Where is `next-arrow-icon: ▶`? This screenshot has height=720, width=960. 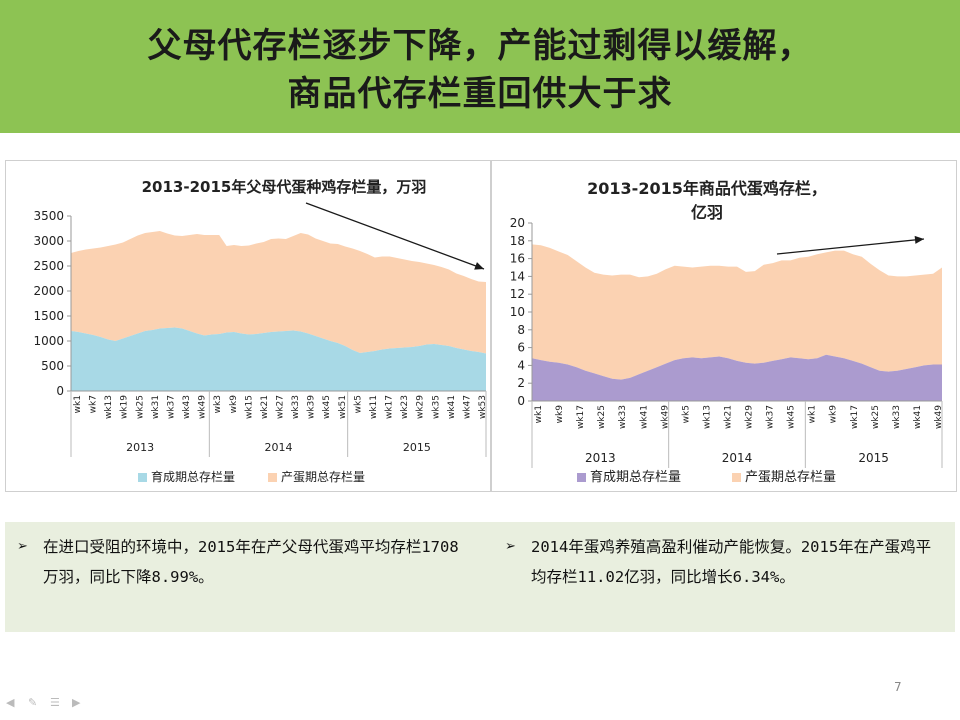
next-arrow-icon: ▶ is located at coordinates (76, 702).